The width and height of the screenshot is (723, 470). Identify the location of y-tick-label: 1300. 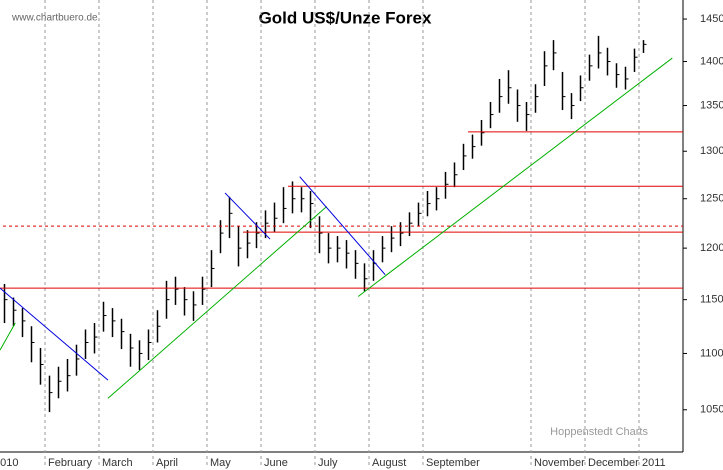
(711, 151).